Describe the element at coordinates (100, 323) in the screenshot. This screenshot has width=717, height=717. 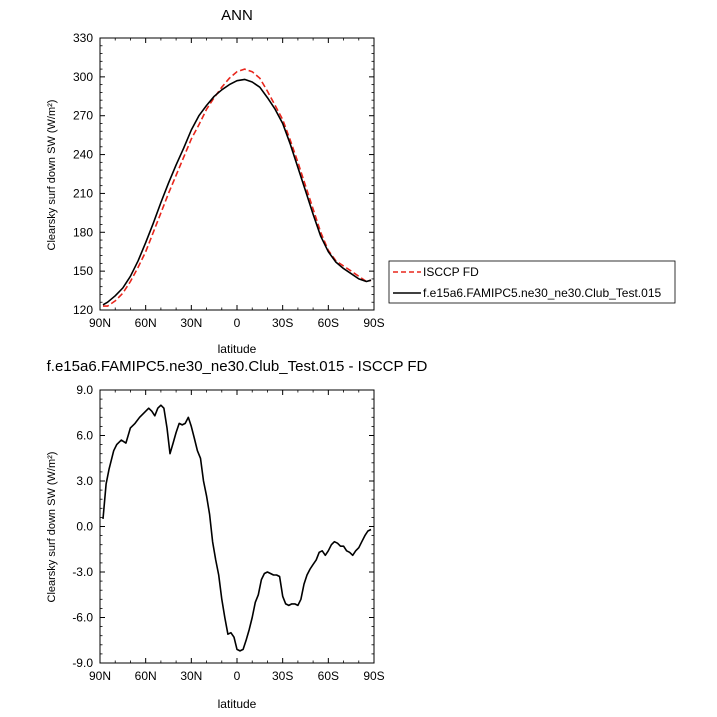
I see `top-panel-x-tick-label: 90N` at that location.